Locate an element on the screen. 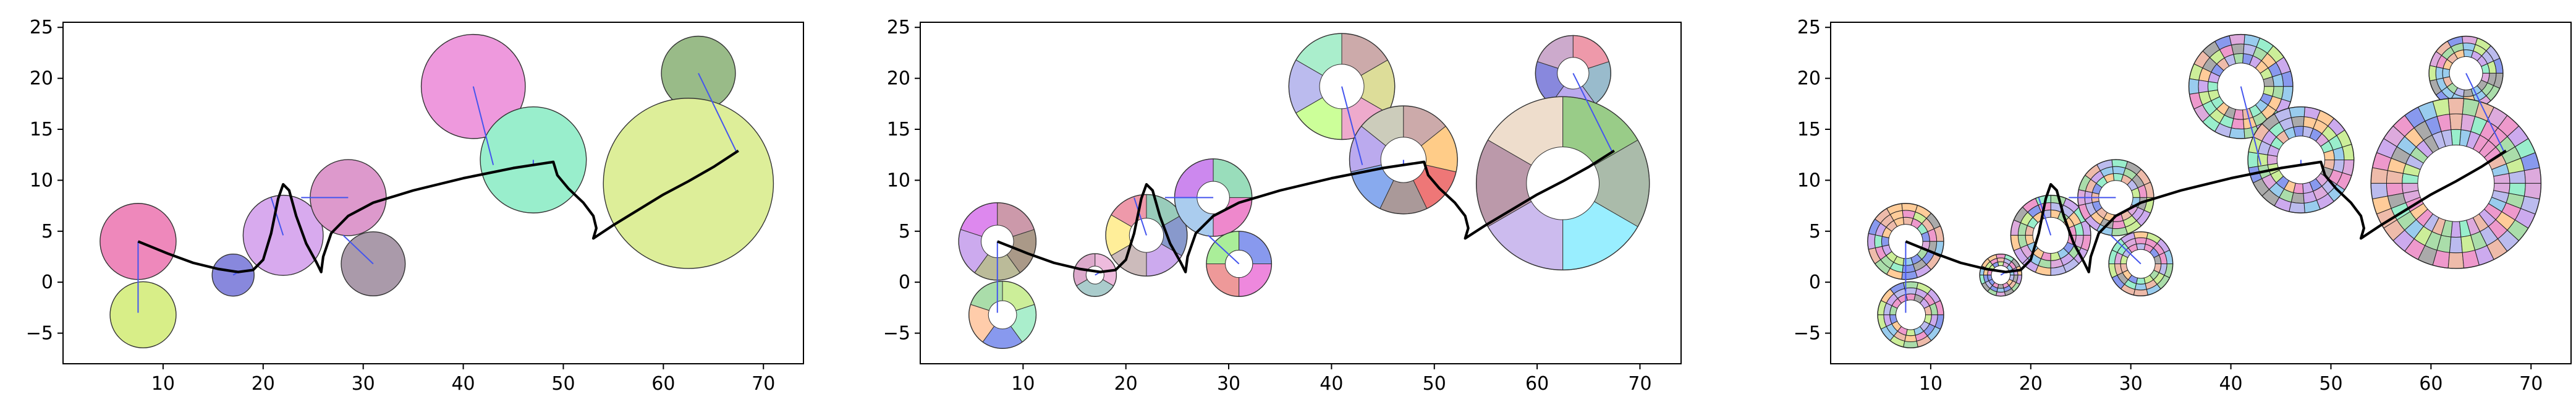 Image resolution: width=2576 pixels, height=412 pixels. x-tick-label: 30 is located at coordinates (363, 384).